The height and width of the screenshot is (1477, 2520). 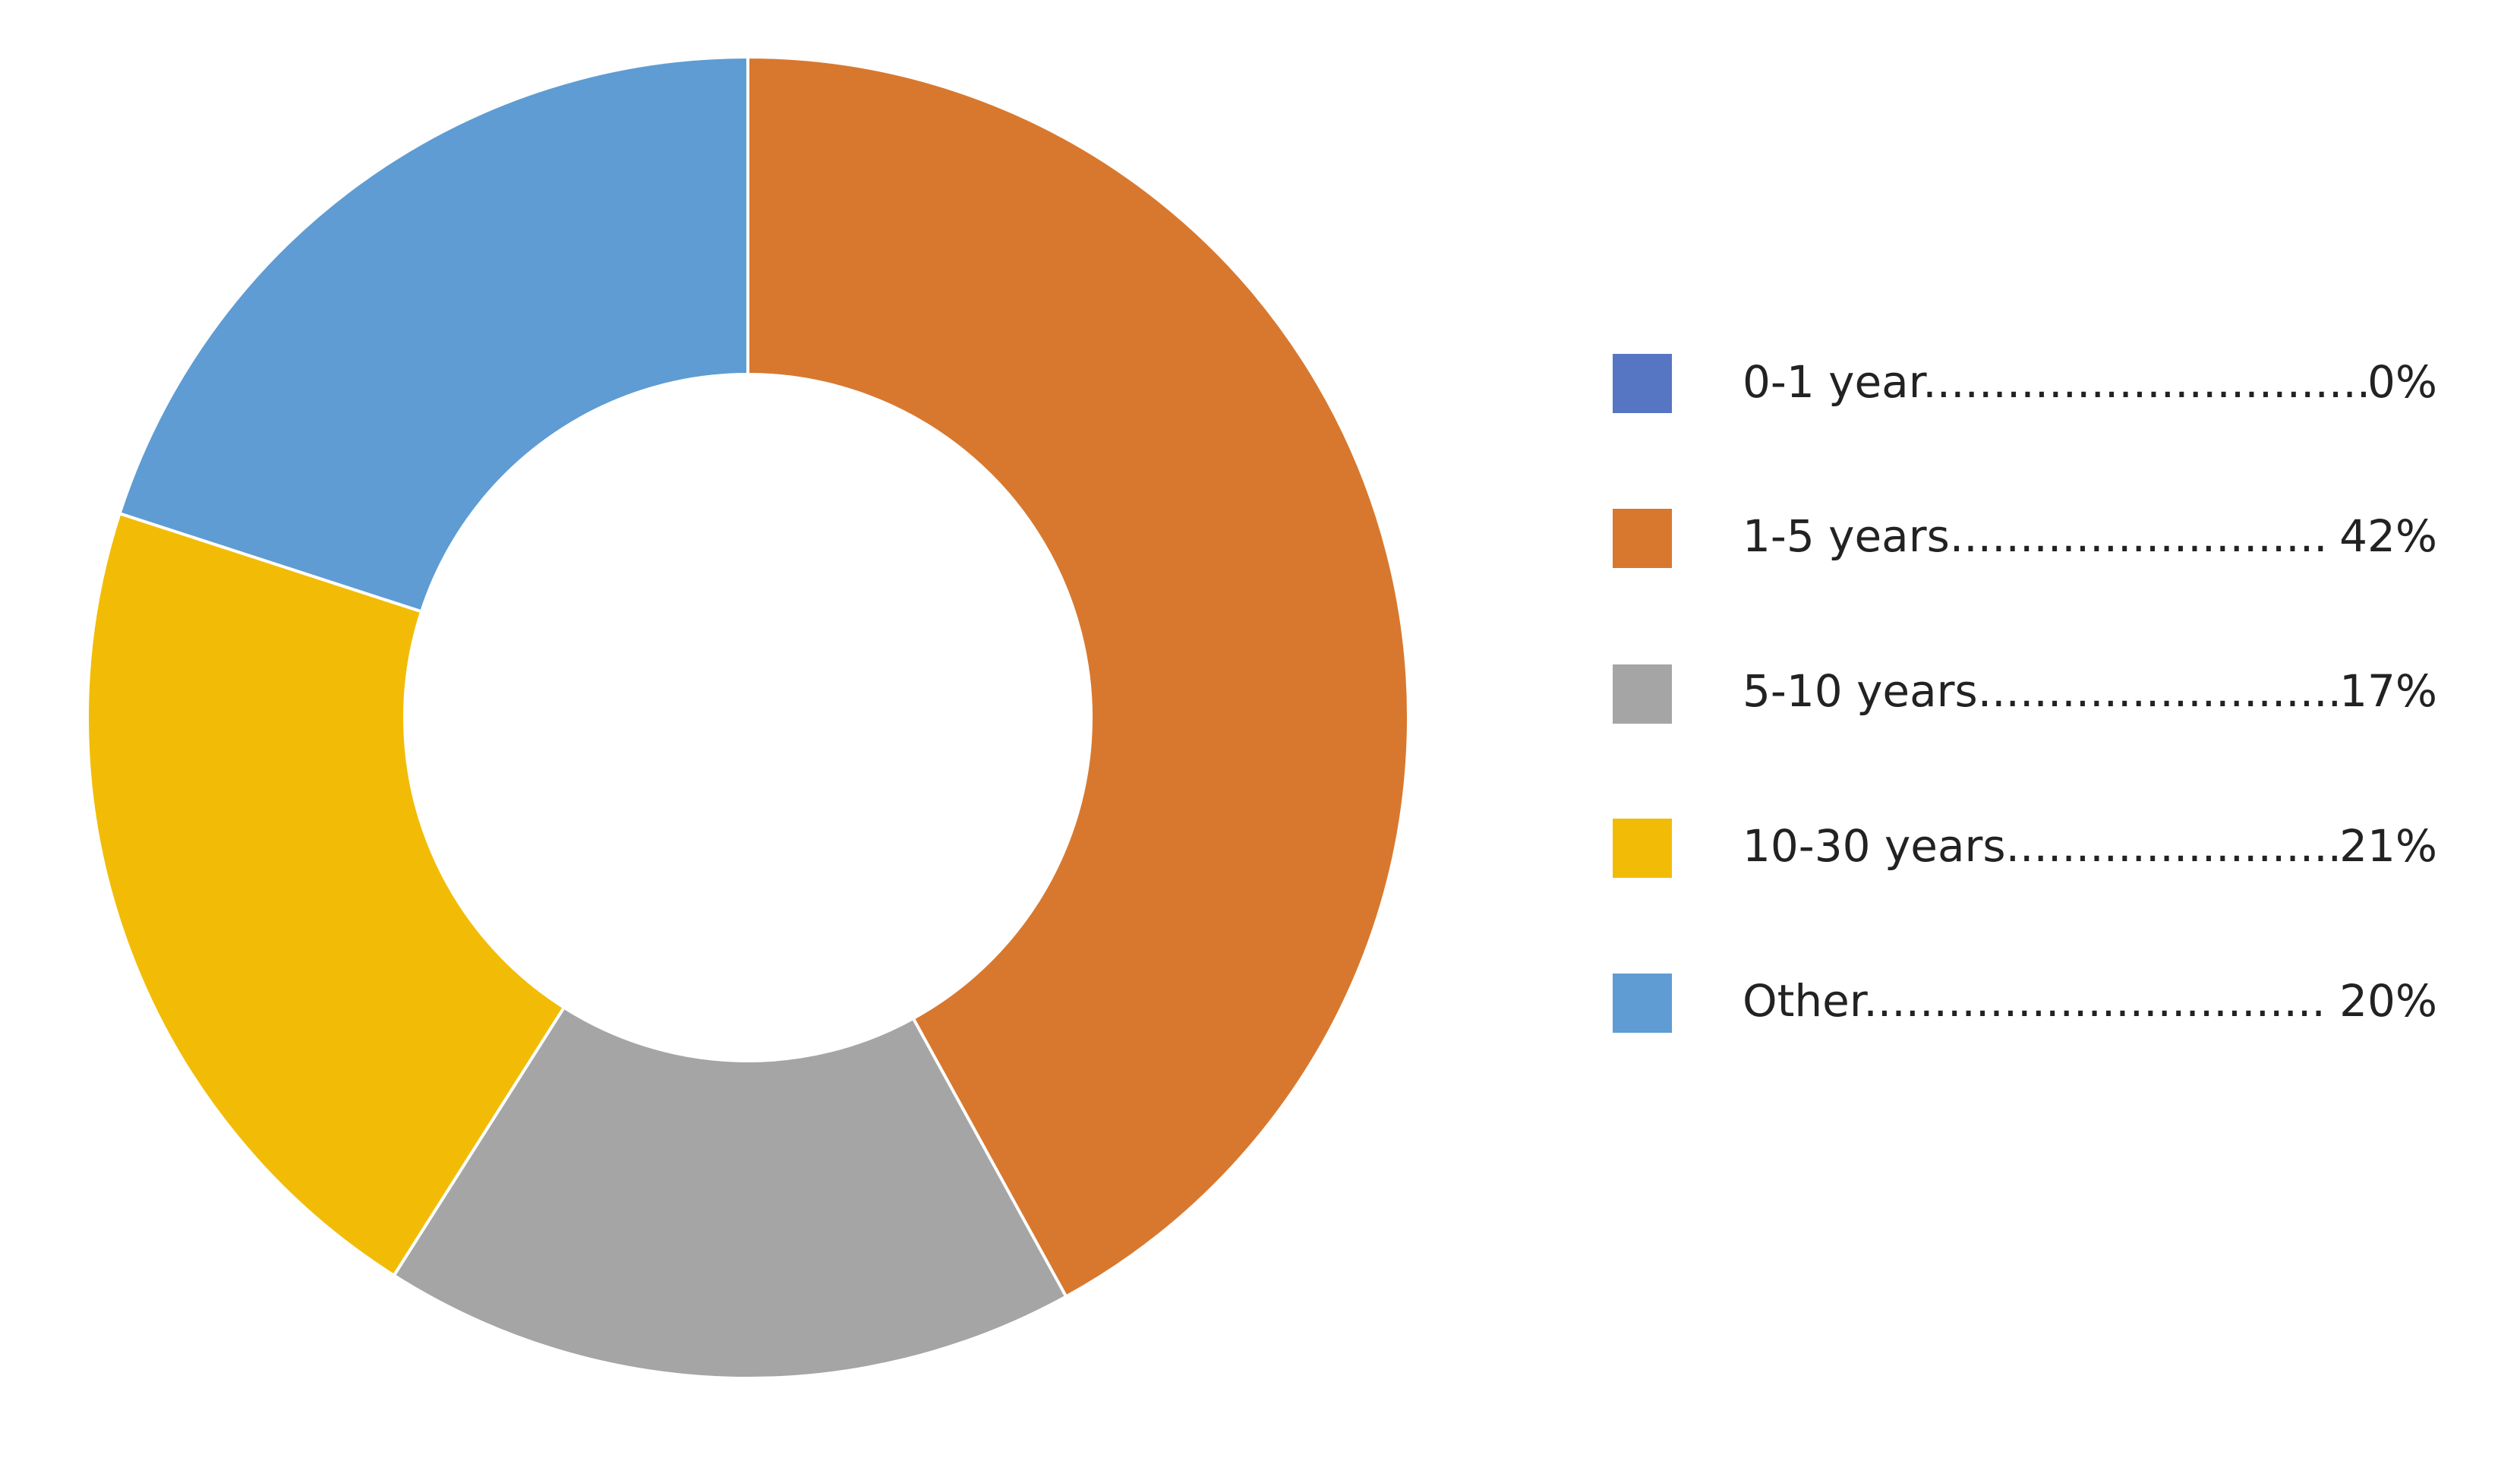 What do you see at coordinates (2388, 536) in the screenshot?
I see `legend-value-1: 42%` at bounding box center [2388, 536].